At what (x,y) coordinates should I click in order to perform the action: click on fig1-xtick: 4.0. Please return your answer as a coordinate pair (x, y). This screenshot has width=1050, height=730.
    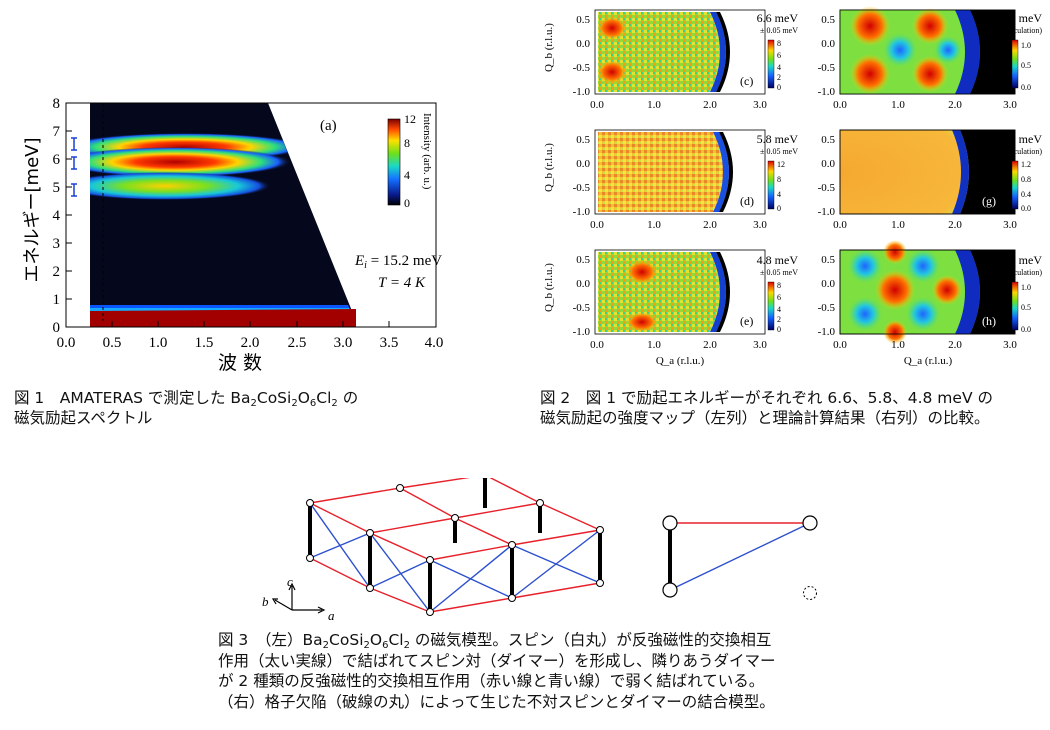
    Looking at the image, I should click on (434, 343).